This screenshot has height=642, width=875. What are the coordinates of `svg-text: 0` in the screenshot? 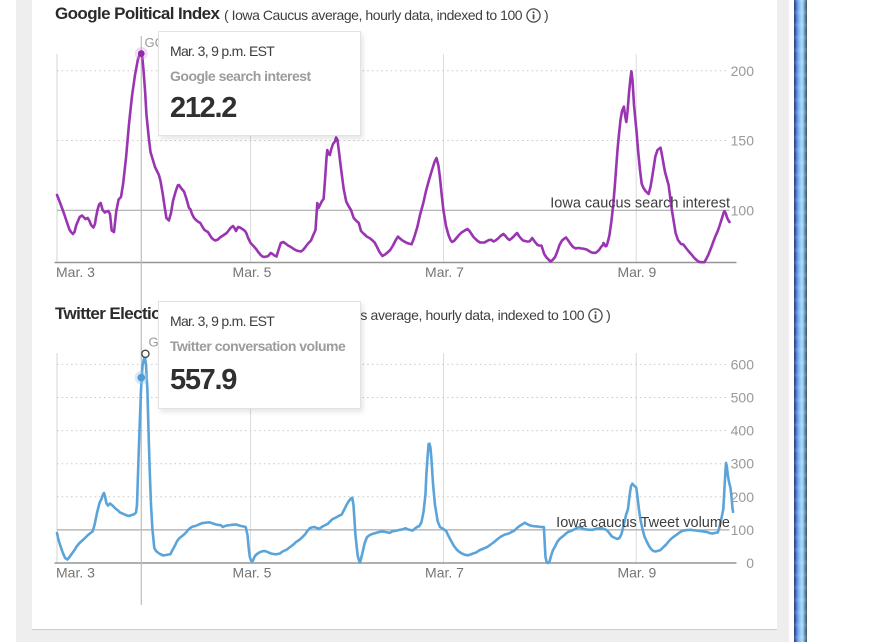 It's located at (750, 563).